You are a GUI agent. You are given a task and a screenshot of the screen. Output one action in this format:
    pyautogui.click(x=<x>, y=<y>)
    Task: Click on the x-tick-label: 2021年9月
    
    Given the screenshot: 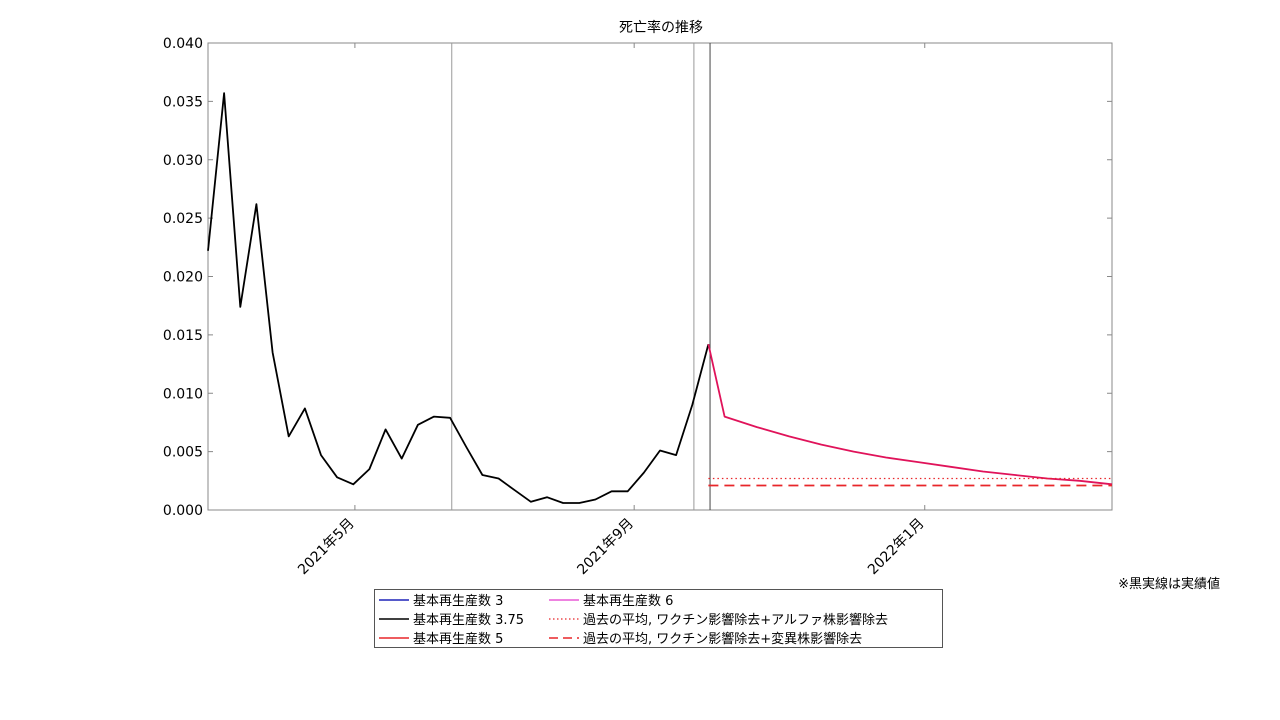 What is the action you would take?
    pyautogui.click(x=605, y=547)
    